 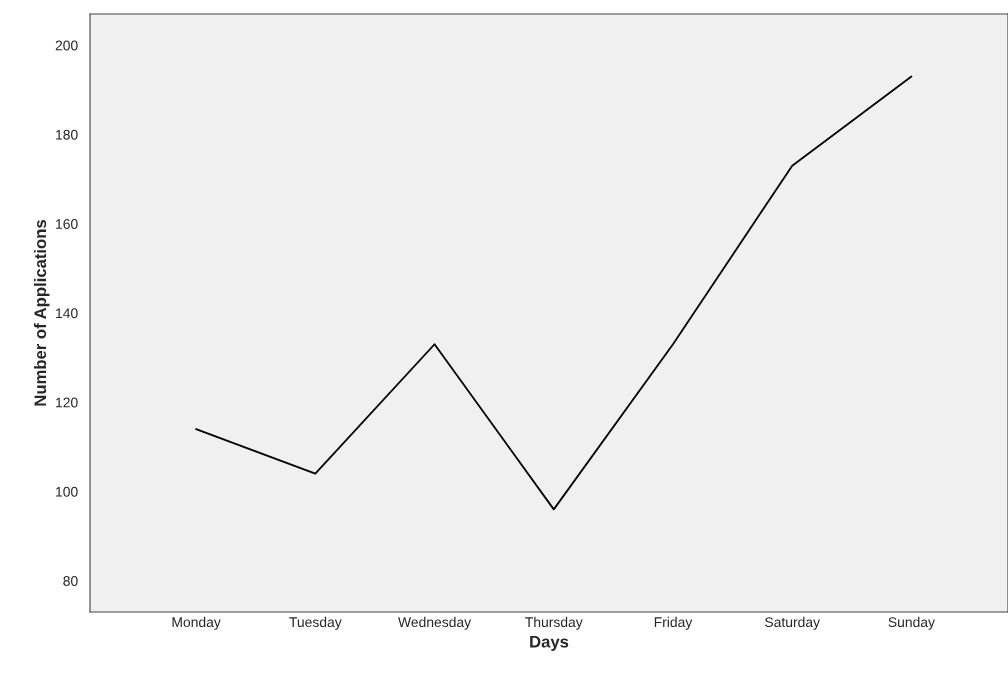 What do you see at coordinates (66, 45) in the screenshot?
I see `y-tick-label: 200` at bounding box center [66, 45].